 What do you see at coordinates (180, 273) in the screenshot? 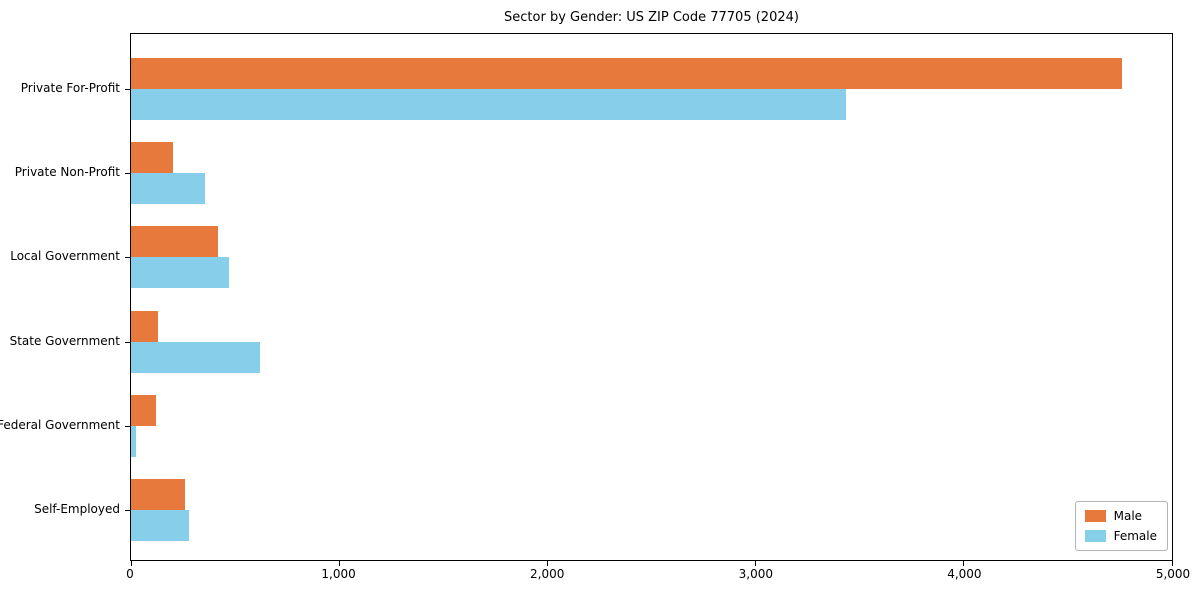
I see `bar-female-local-government` at bounding box center [180, 273].